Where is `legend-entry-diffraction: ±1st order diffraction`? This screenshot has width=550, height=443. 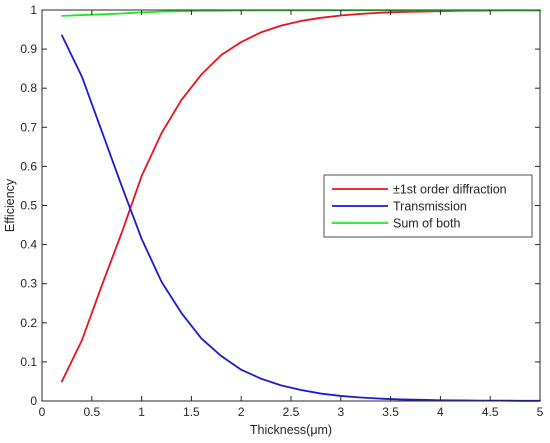 legend-entry-diffraction: ±1st order diffraction is located at coordinates (419, 190).